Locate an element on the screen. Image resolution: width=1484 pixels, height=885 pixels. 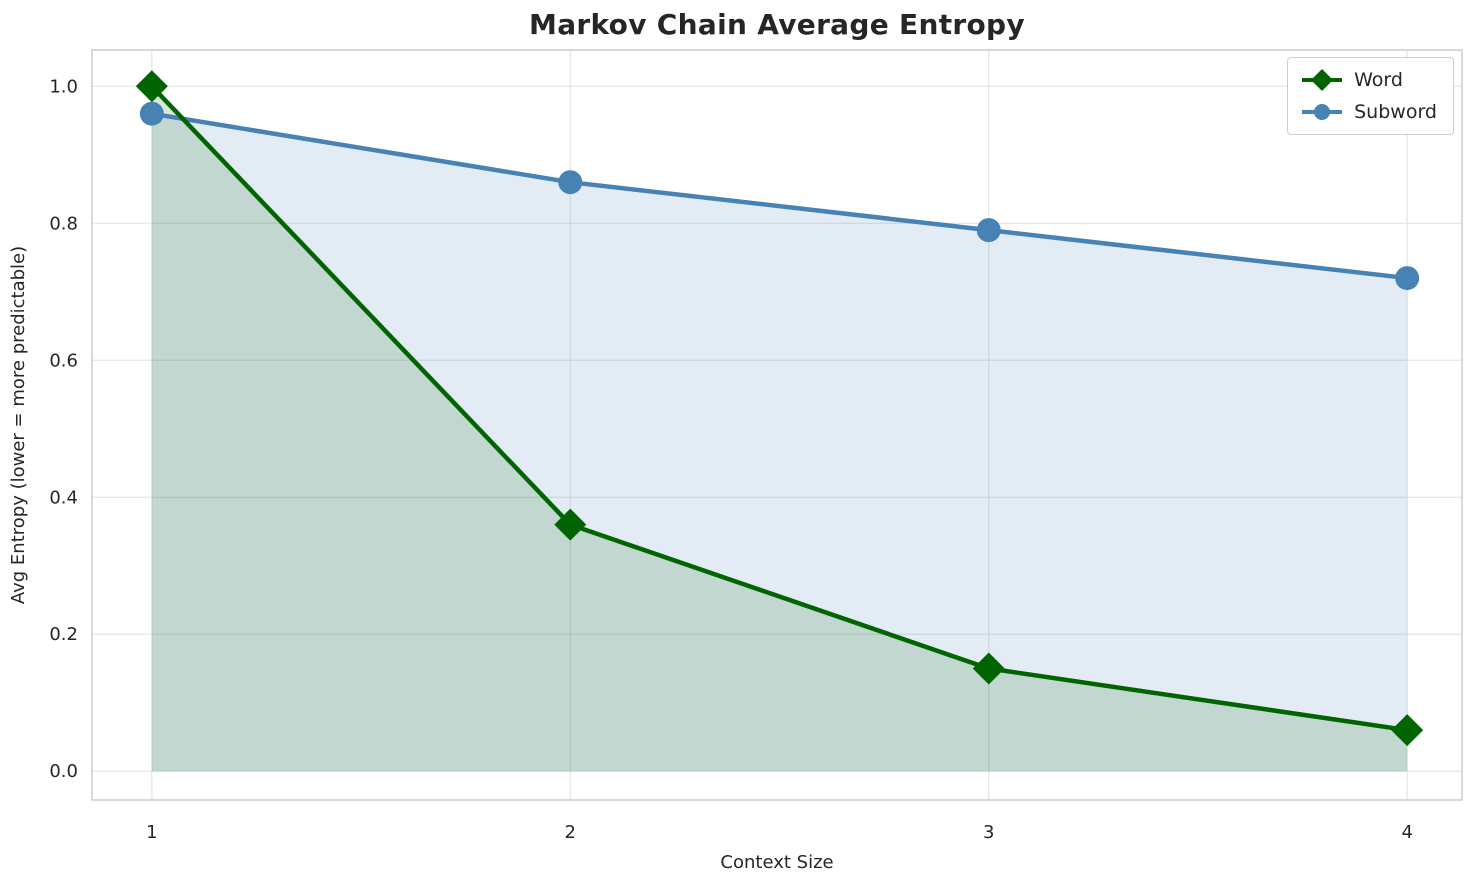
subword-legend-sample-icon is located at coordinates (1322, 112).